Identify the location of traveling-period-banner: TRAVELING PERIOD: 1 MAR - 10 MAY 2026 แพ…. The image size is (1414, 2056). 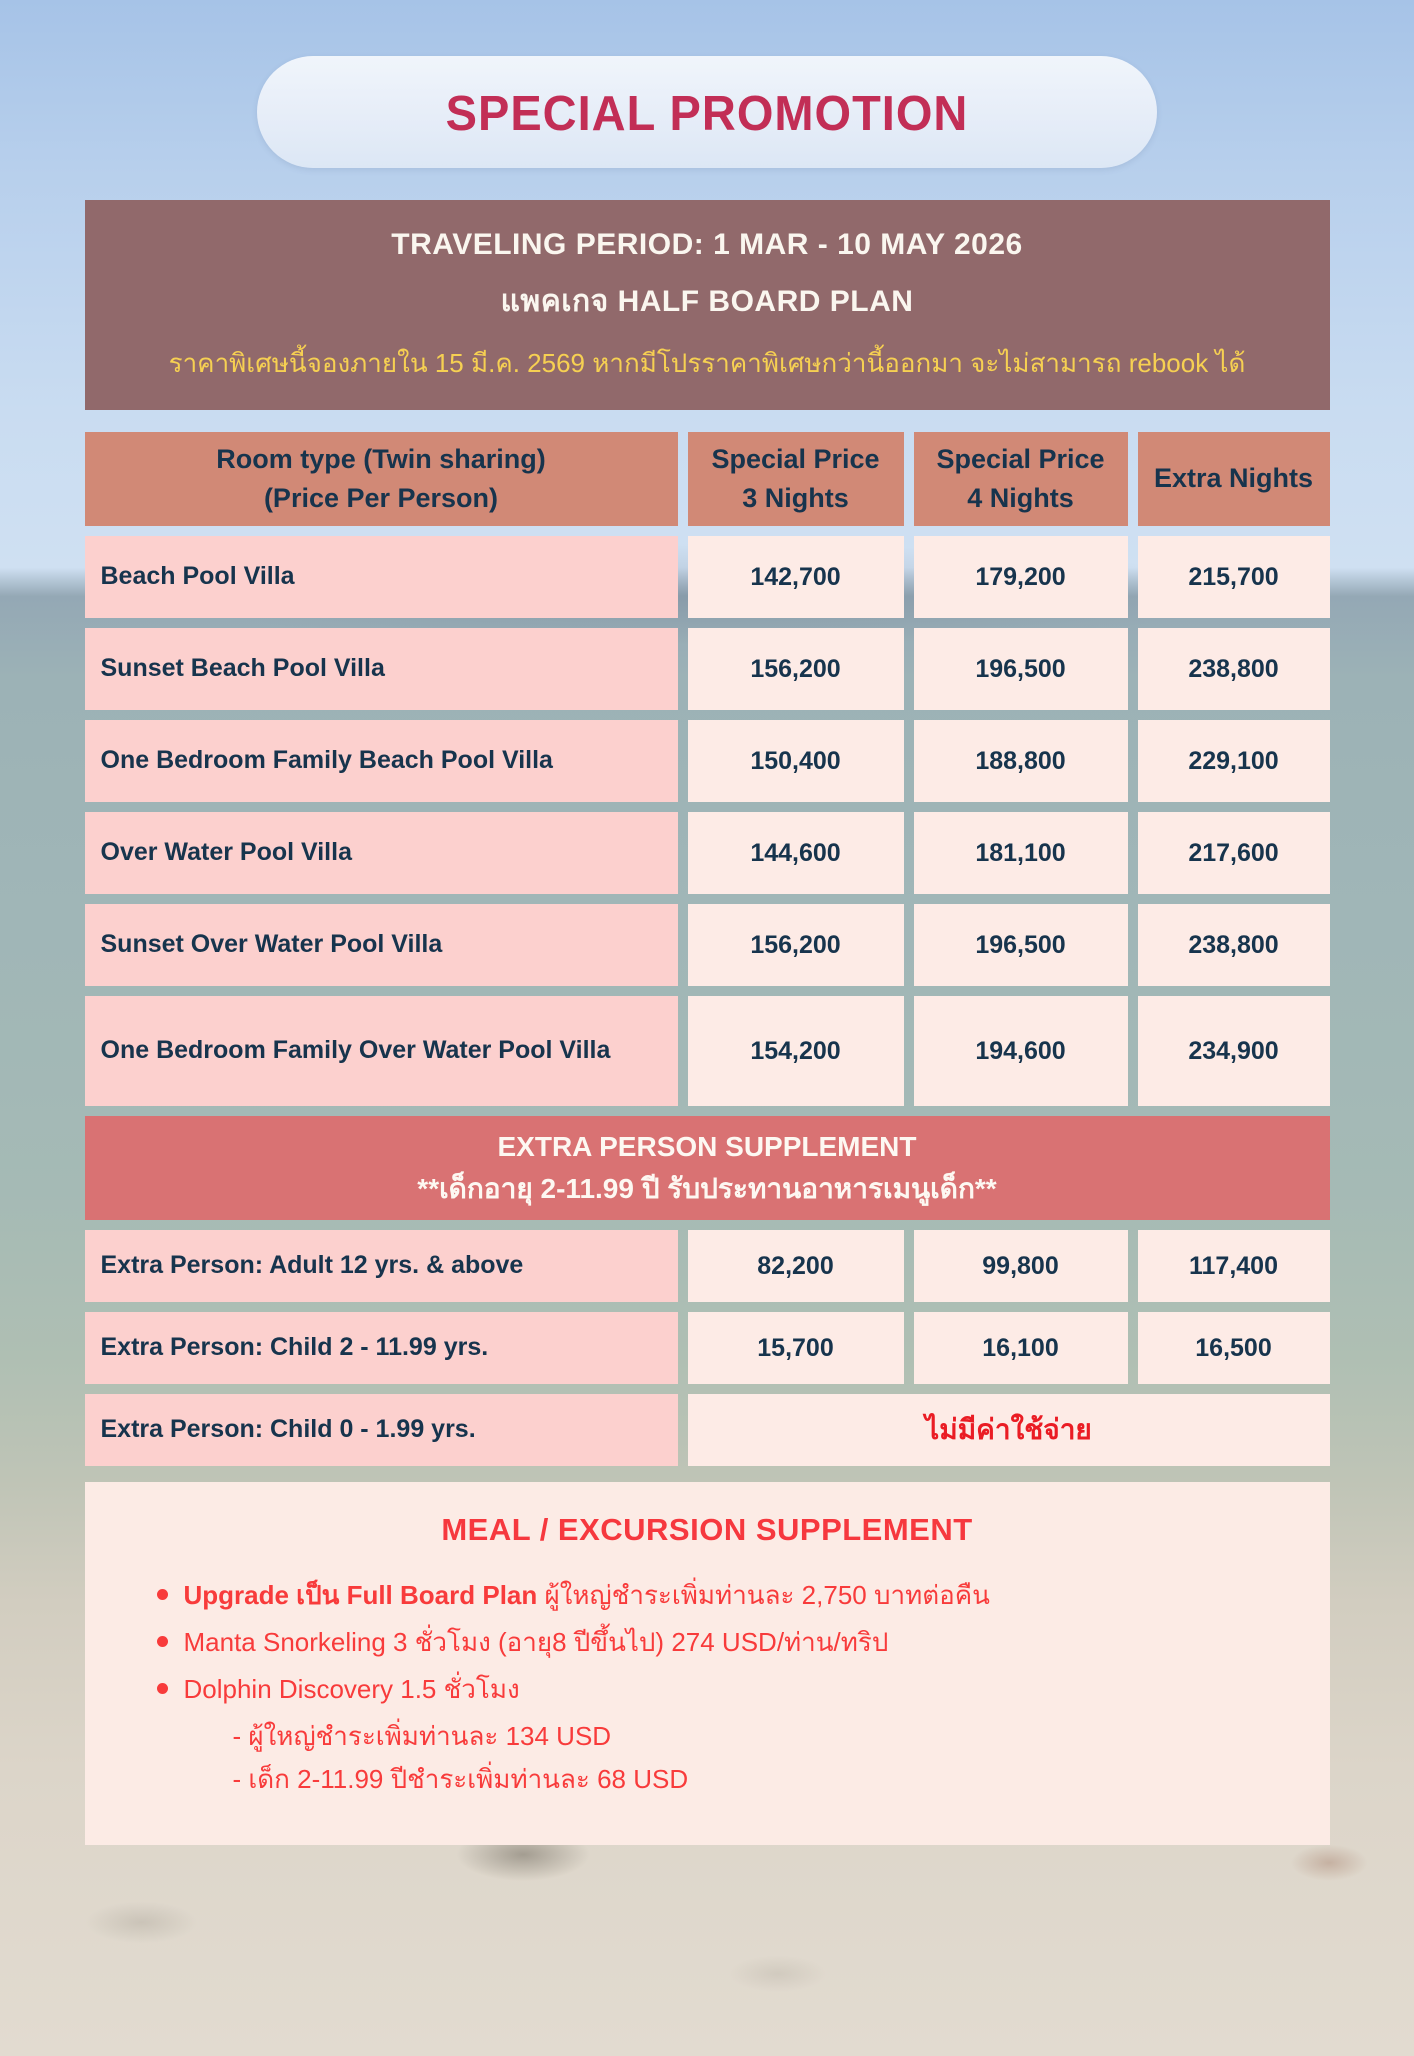
(707, 305).